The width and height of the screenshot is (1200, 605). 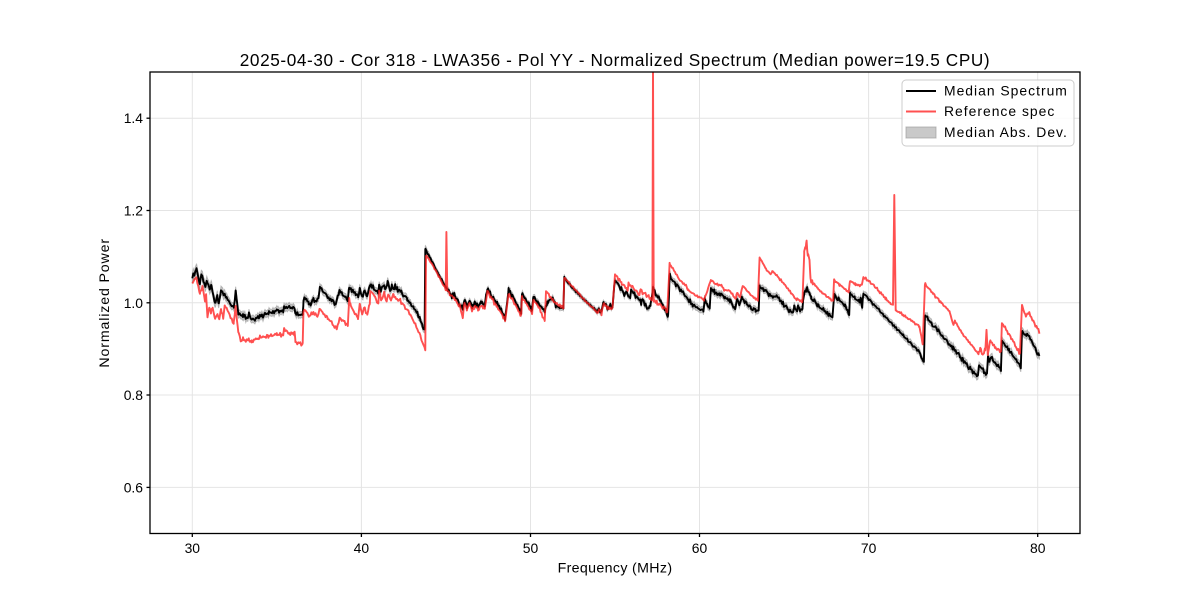 I want to click on svg-text: 70, so click(x=869, y=548).